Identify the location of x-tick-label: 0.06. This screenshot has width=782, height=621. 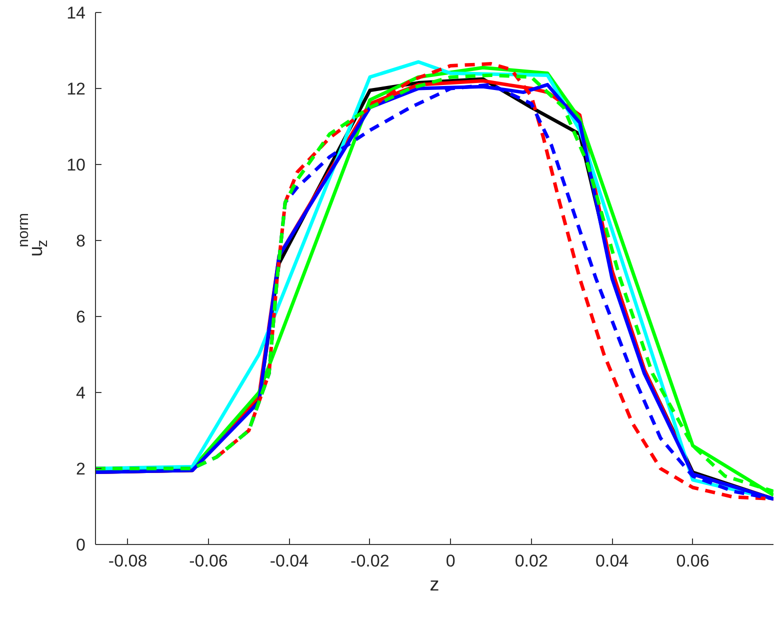
(693, 561).